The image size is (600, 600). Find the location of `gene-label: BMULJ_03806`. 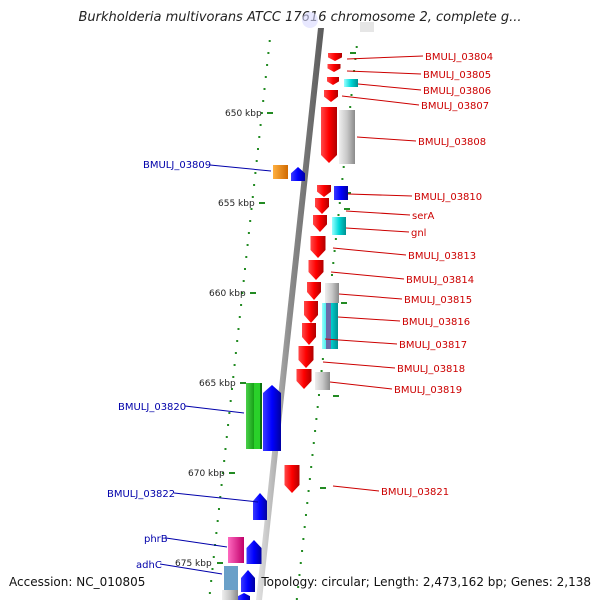

gene-label: BMULJ_03806 is located at coordinates (457, 91).